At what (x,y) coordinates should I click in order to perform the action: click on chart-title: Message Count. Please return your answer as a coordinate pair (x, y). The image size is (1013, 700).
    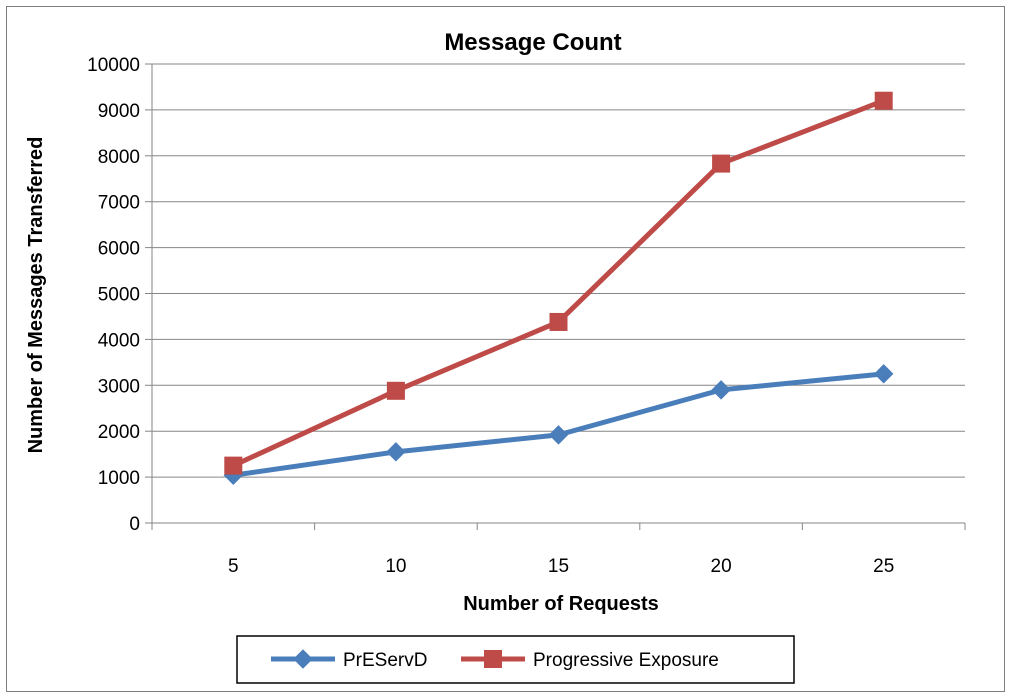
    Looking at the image, I should click on (532, 42).